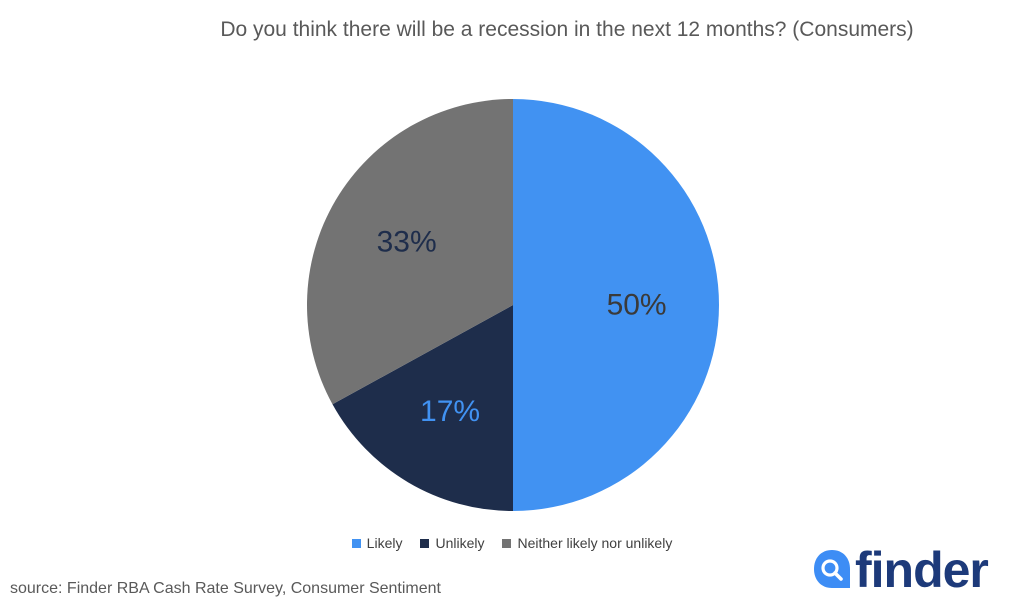  I want to click on legend-swatch-likely, so click(356, 543).